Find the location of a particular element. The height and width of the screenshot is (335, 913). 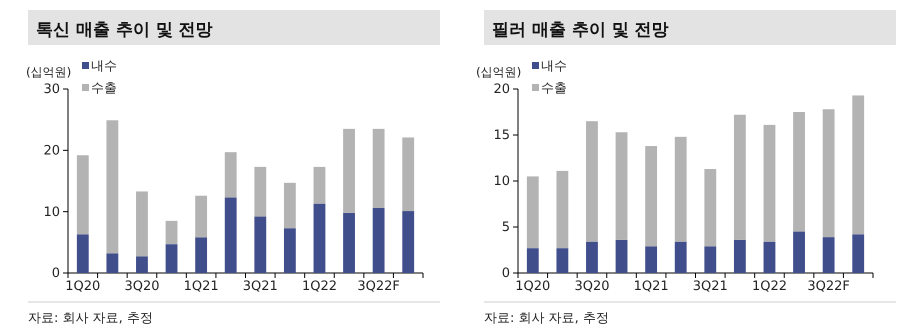

y-tick-label: 15 is located at coordinates (501, 136).